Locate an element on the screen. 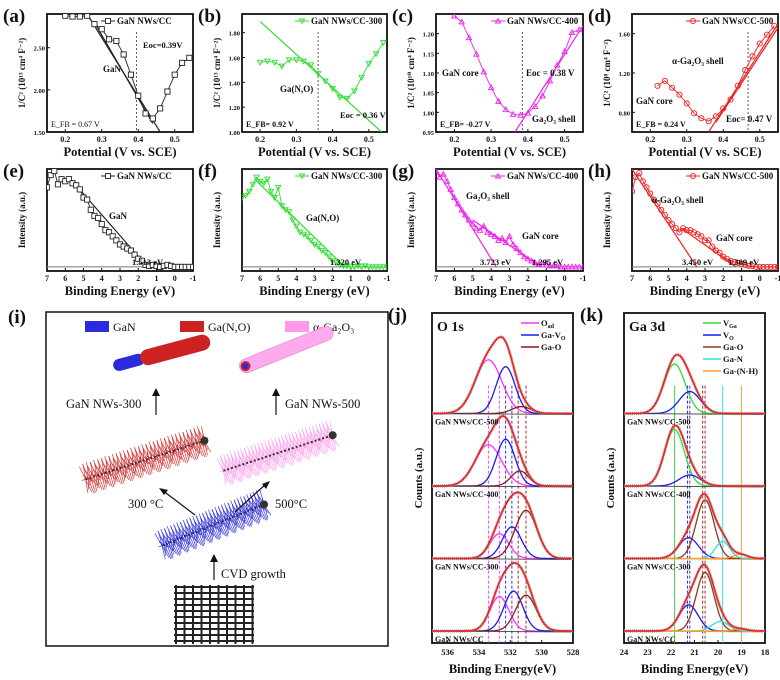 The height and width of the screenshot is (680, 780). nw500-label: GaN NWs-500 is located at coordinates (322, 404).